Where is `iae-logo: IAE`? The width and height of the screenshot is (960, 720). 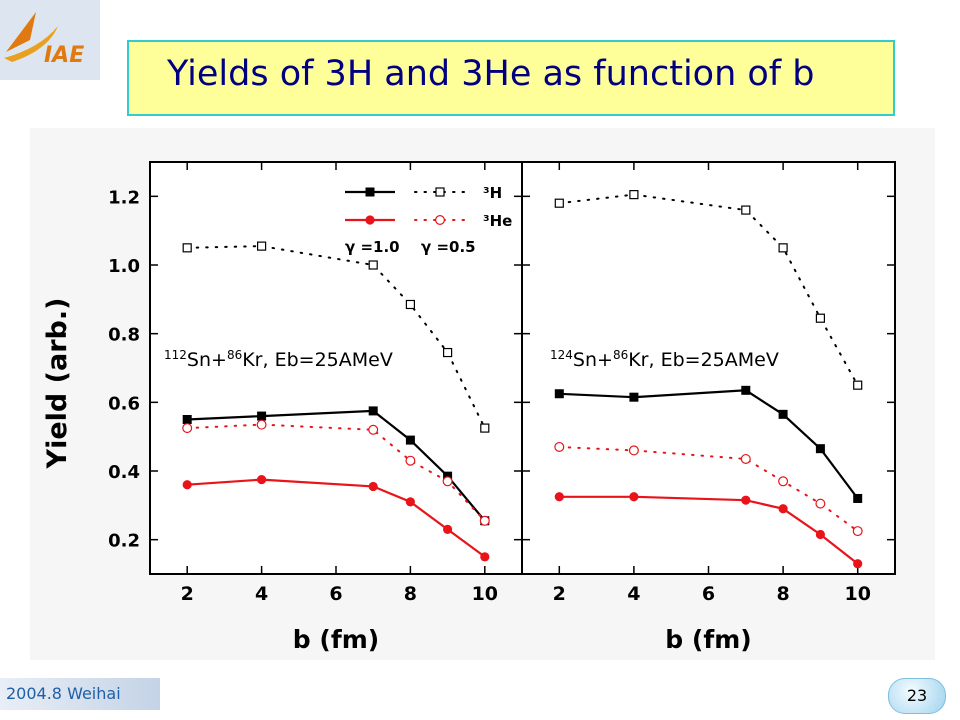 iae-logo: IAE is located at coordinates (50, 40).